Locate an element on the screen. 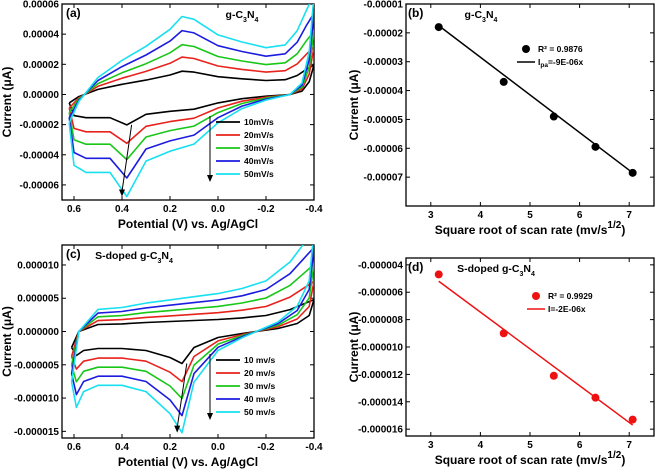  y-tick-label: -0.000016 is located at coordinates (380, 430).